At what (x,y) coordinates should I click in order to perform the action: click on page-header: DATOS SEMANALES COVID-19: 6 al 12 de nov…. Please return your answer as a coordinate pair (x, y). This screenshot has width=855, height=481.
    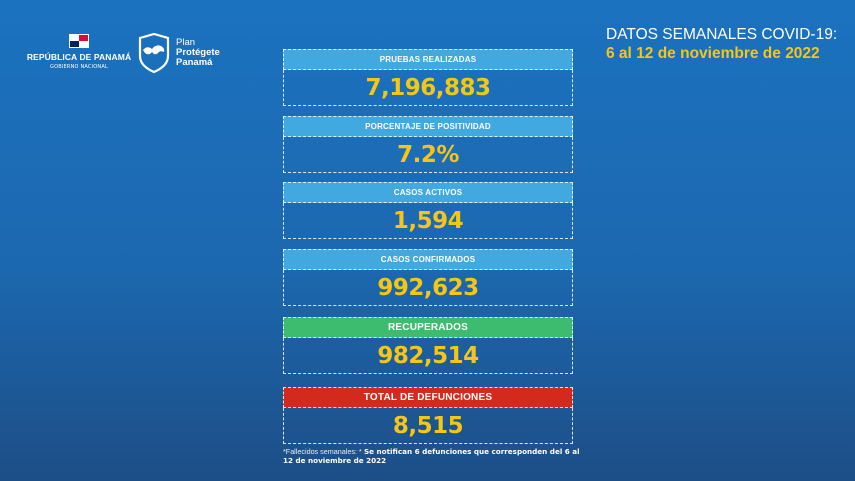
    Looking at the image, I should click on (721, 44).